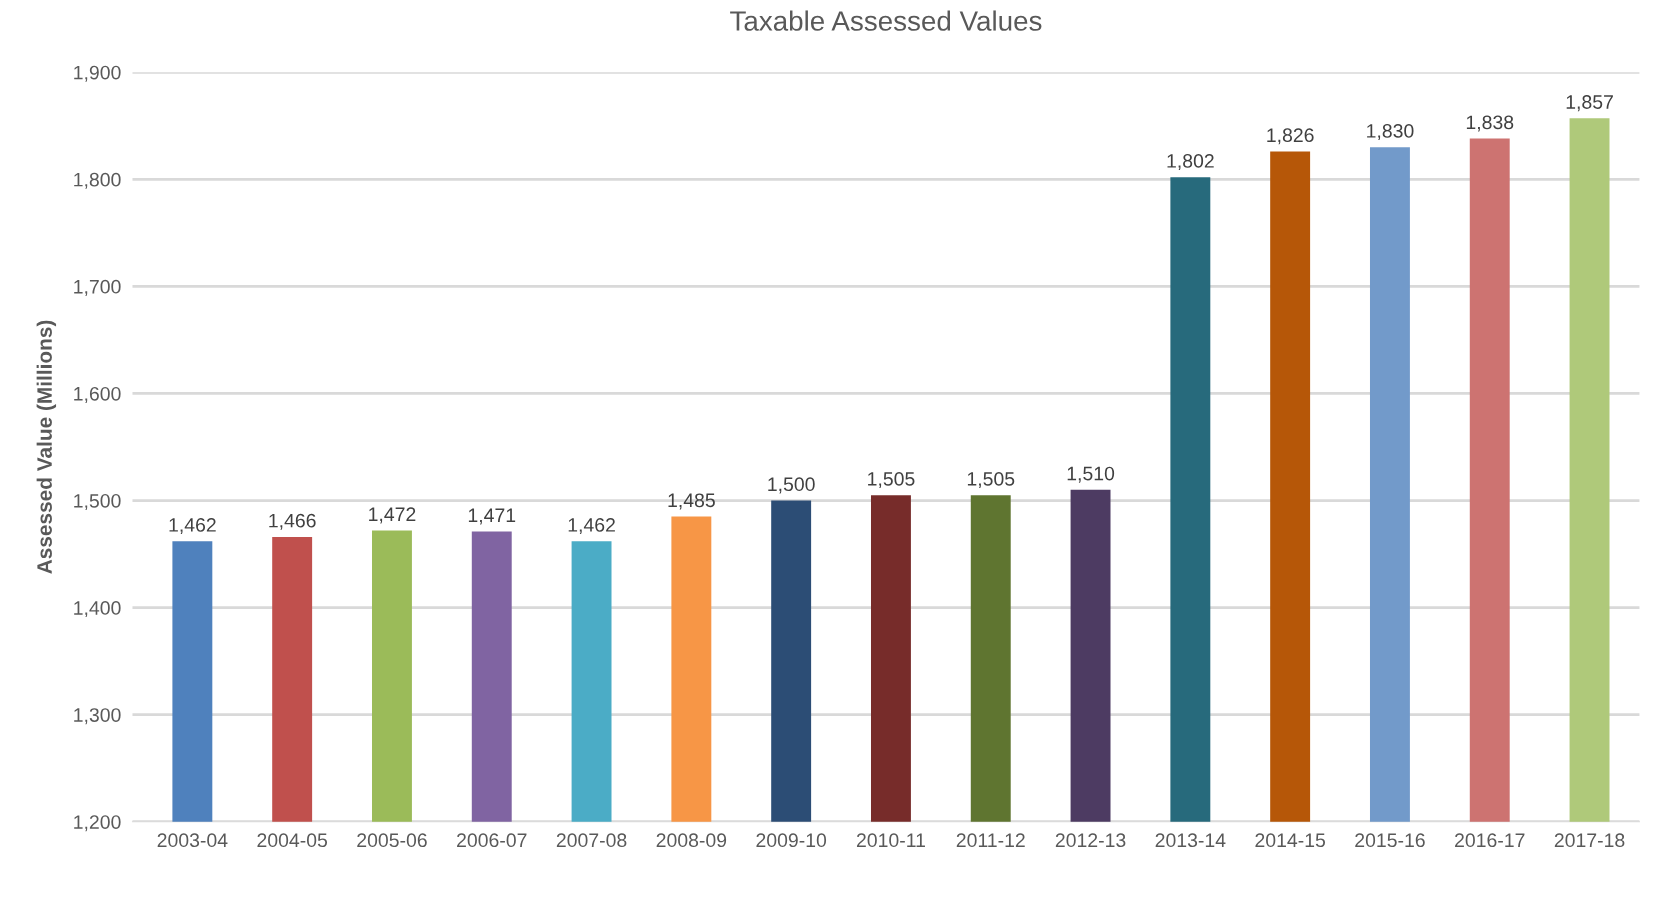 This screenshot has width=1656, height=903. What do you see at coordinates (97, 716) in the screenshot?
I see `y-tick-label: 1,300` at bounding box center [97, 716].